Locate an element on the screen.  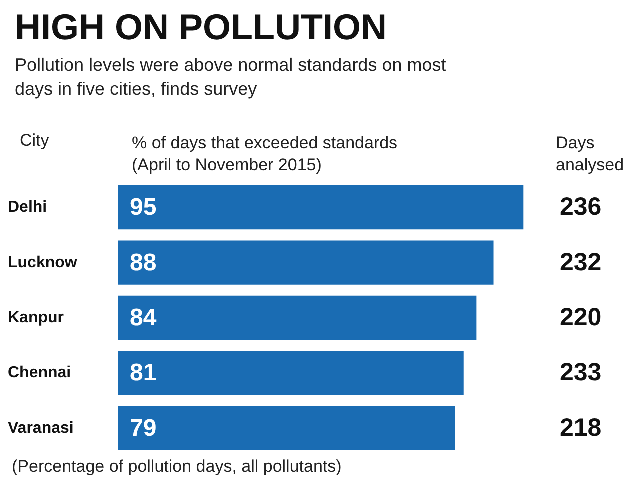
y-axis-title: City is located at coordinates (35, 140).